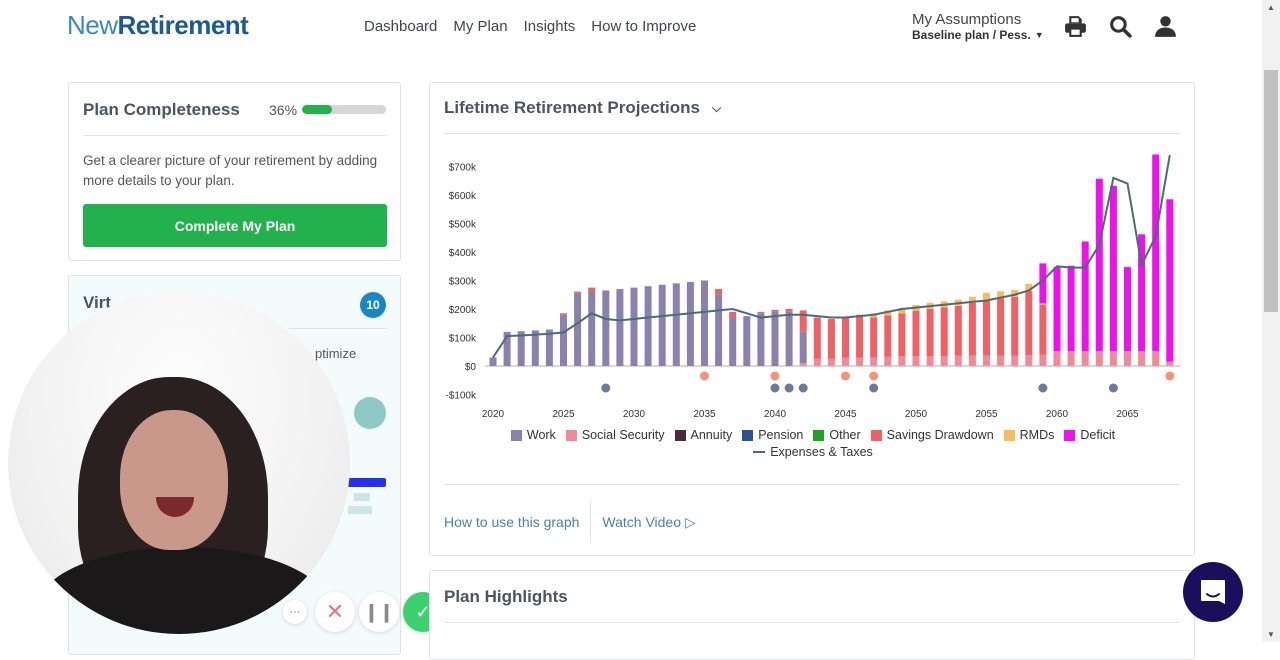  I want to click on chat-launcher-button, so click(1213, 592).